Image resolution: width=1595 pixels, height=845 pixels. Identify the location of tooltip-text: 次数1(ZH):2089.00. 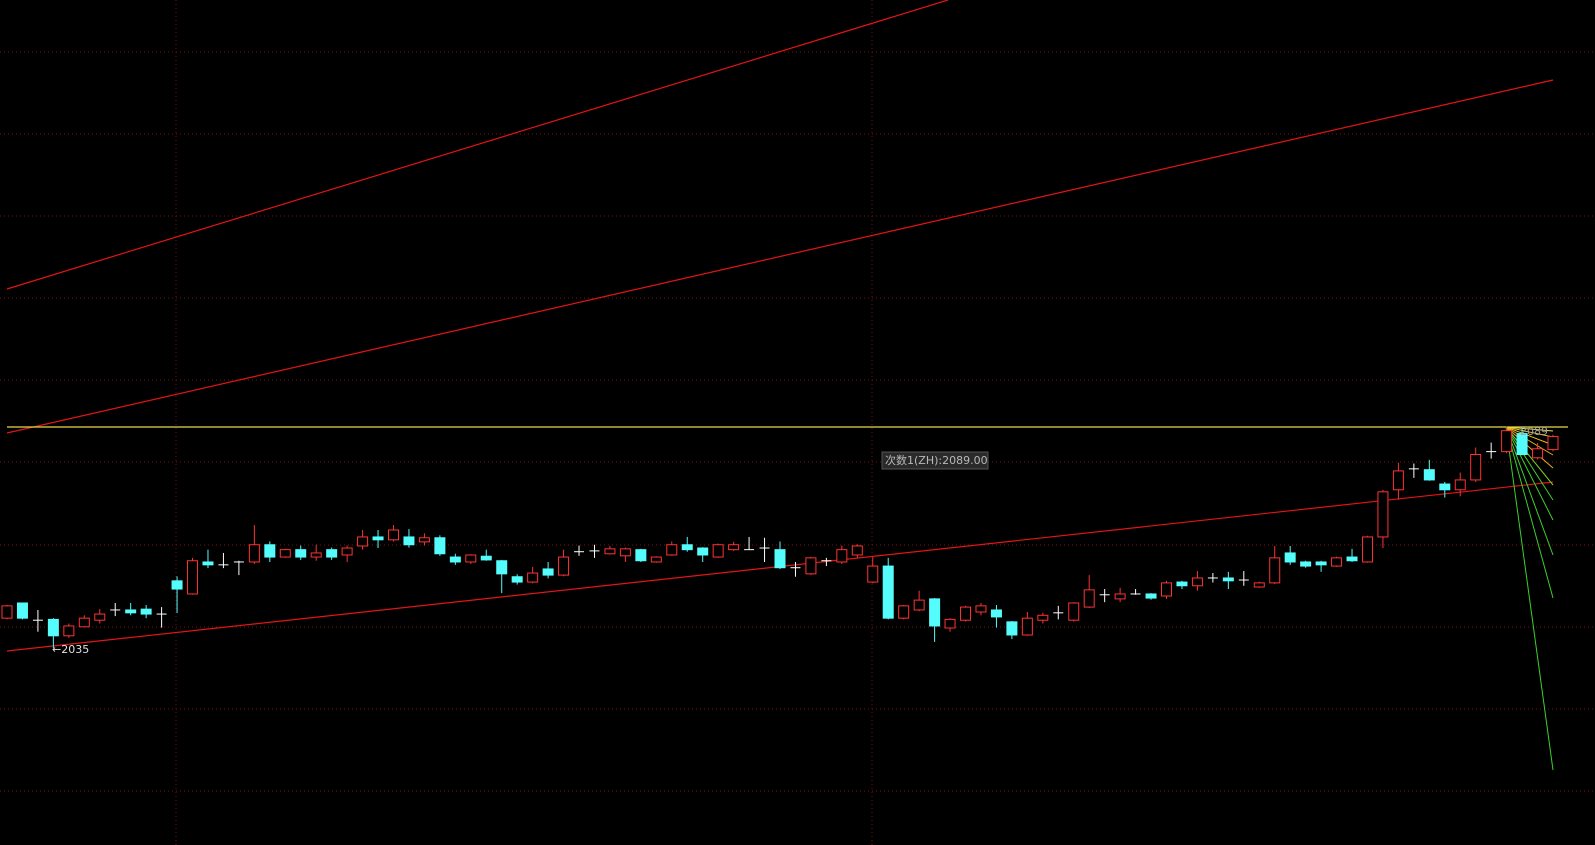
(936, 460).